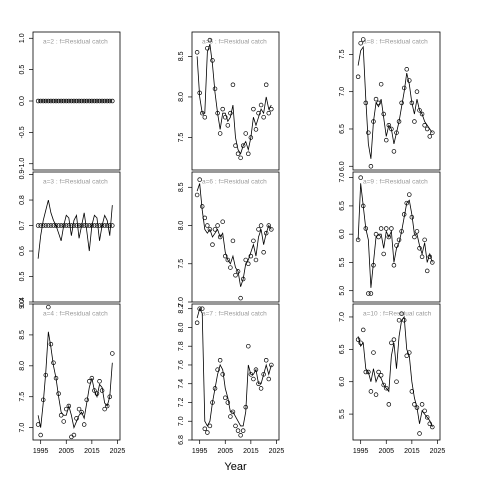 Image resolution: width=480 pixels, height=480 pixels. I want to click on y-tick-label: 0.0, so click(22, 101).